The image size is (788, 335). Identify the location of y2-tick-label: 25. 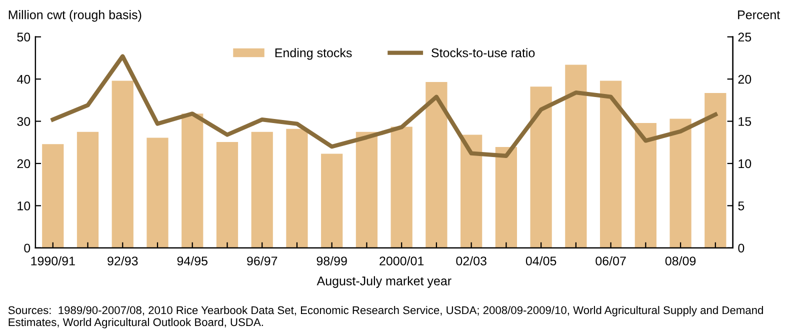
(745, 37).